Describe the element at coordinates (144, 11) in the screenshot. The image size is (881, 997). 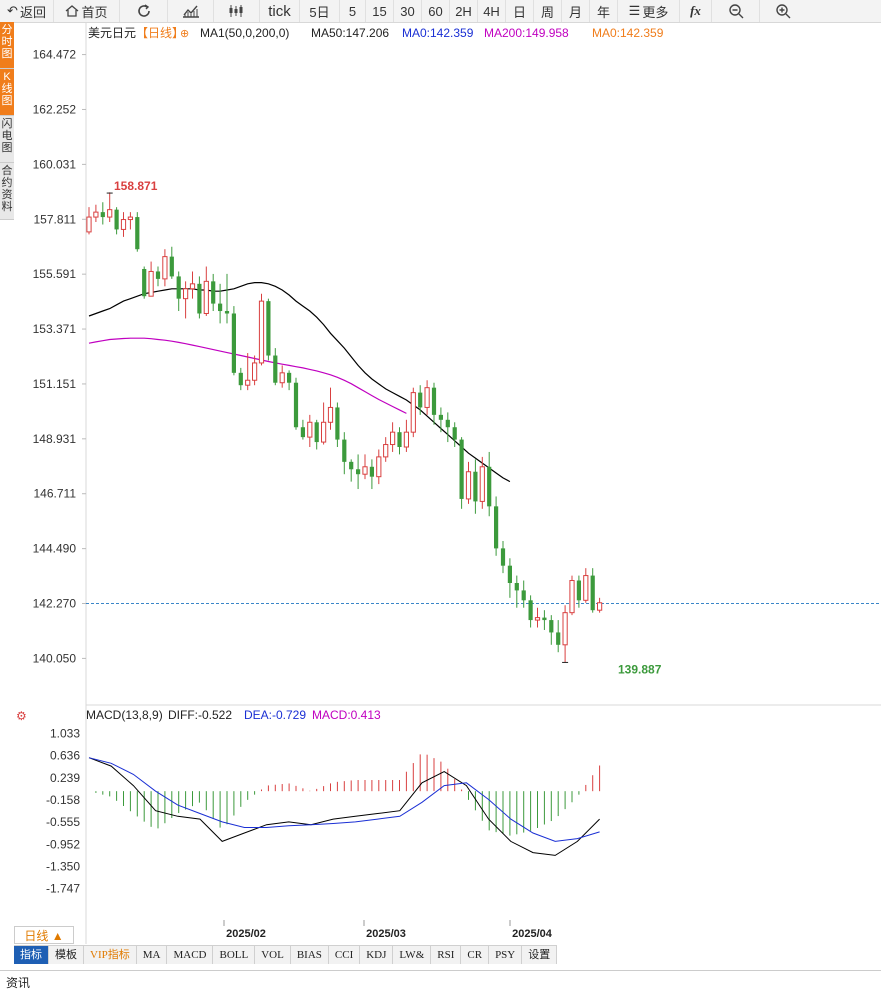
I see `refresh-button` at that location.